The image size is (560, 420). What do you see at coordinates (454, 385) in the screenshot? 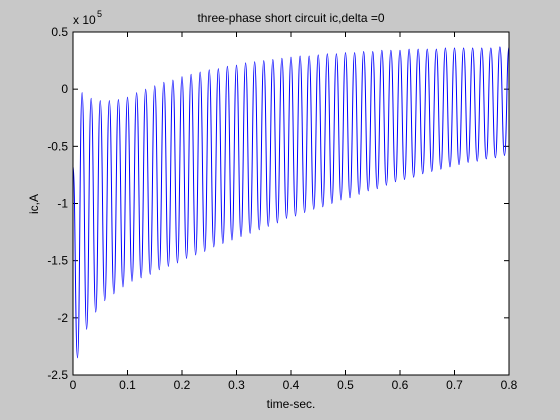
I see `x-tick-label: 0.7` at bounding box center [454, 385].